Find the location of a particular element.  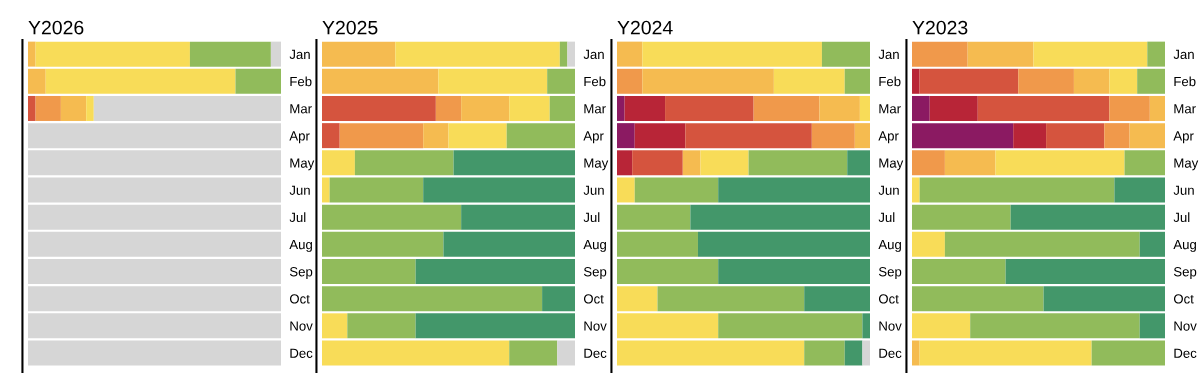

y-tick-label: Jul is located at coordinates (1181, 217).